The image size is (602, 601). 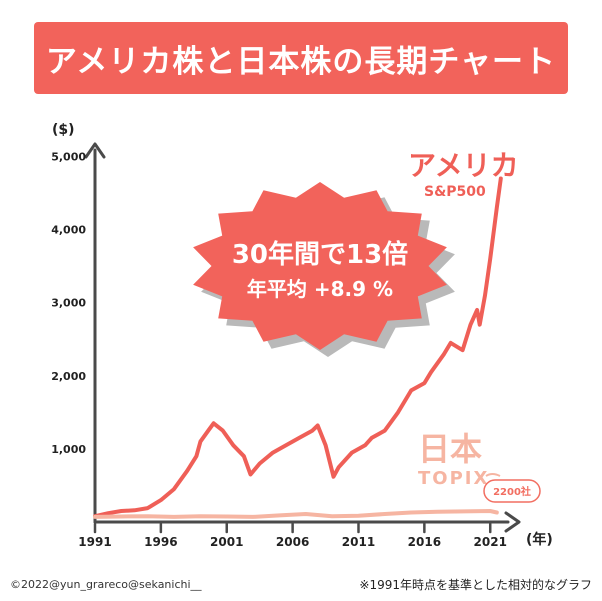 I want to click on y-tick-label: 3,000, so click(x=68, y=303).